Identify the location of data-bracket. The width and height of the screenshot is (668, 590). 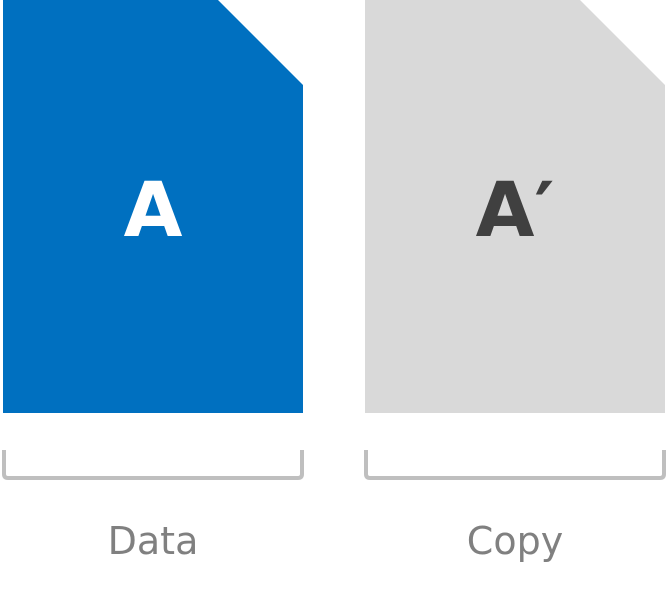
(153, 465).